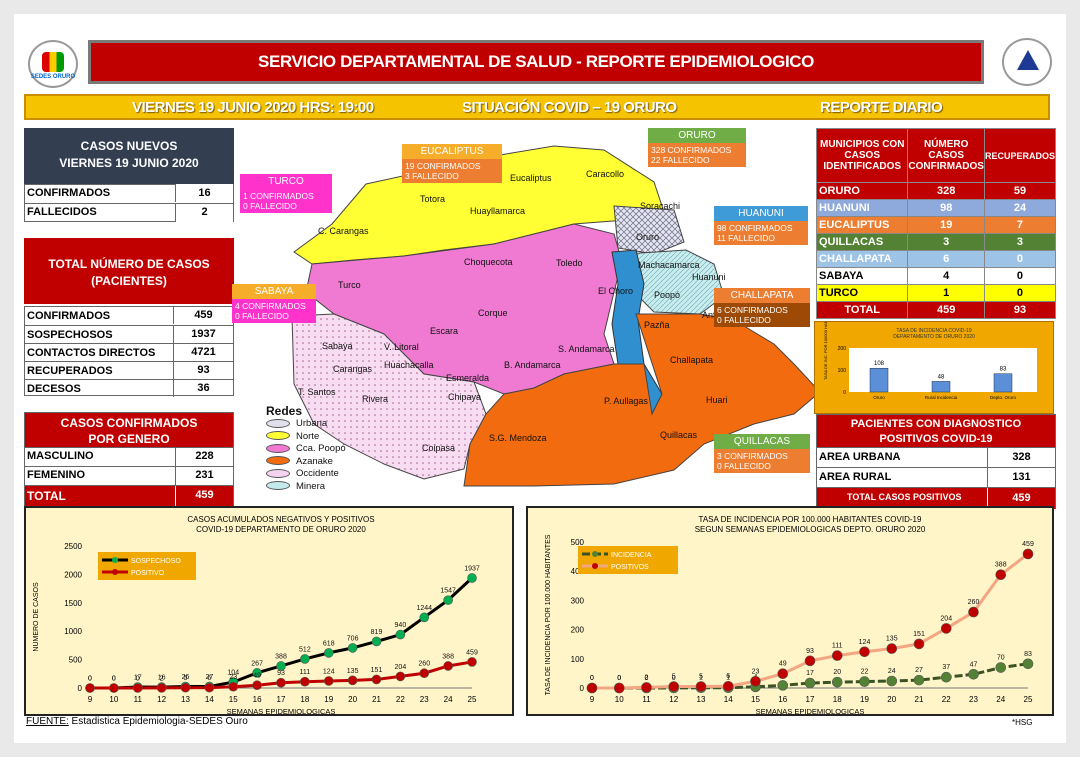 The image size is (1080, 757). Describe the element at coordinates (73, 546) in the screenshot. I see `y-tick-label: 2500` at that location.